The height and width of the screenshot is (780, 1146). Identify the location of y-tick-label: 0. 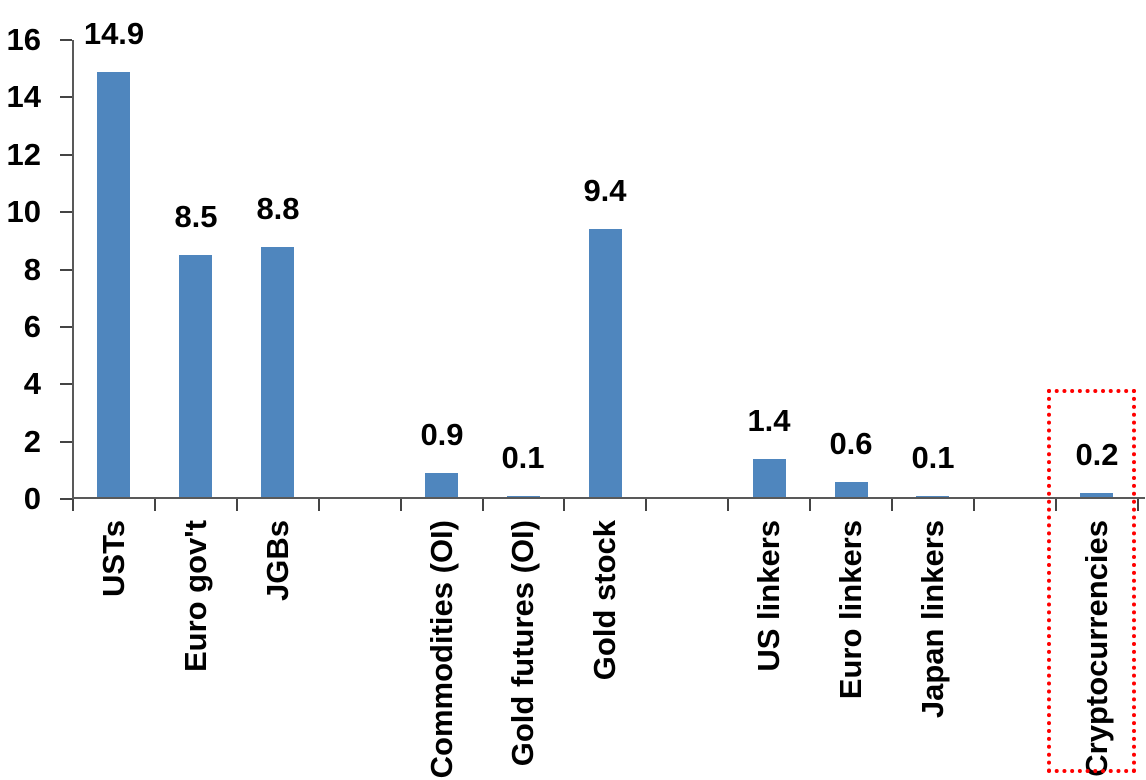
(32, 498).